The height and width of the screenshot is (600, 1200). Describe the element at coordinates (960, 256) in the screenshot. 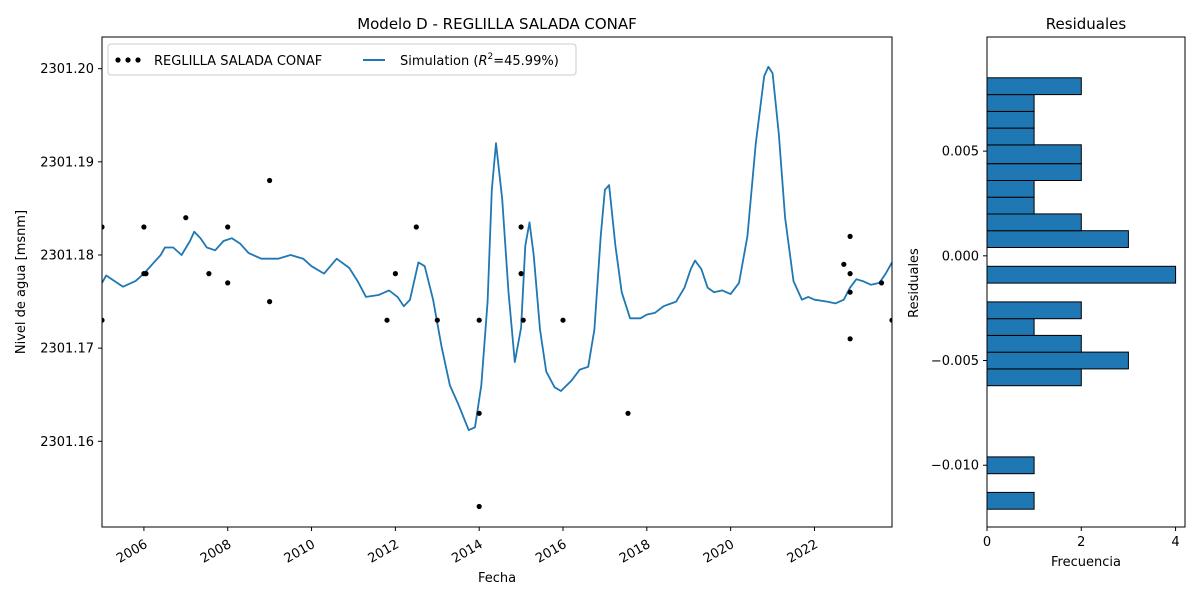

I see `histogram-y-tick-label: 0.000` at that location.